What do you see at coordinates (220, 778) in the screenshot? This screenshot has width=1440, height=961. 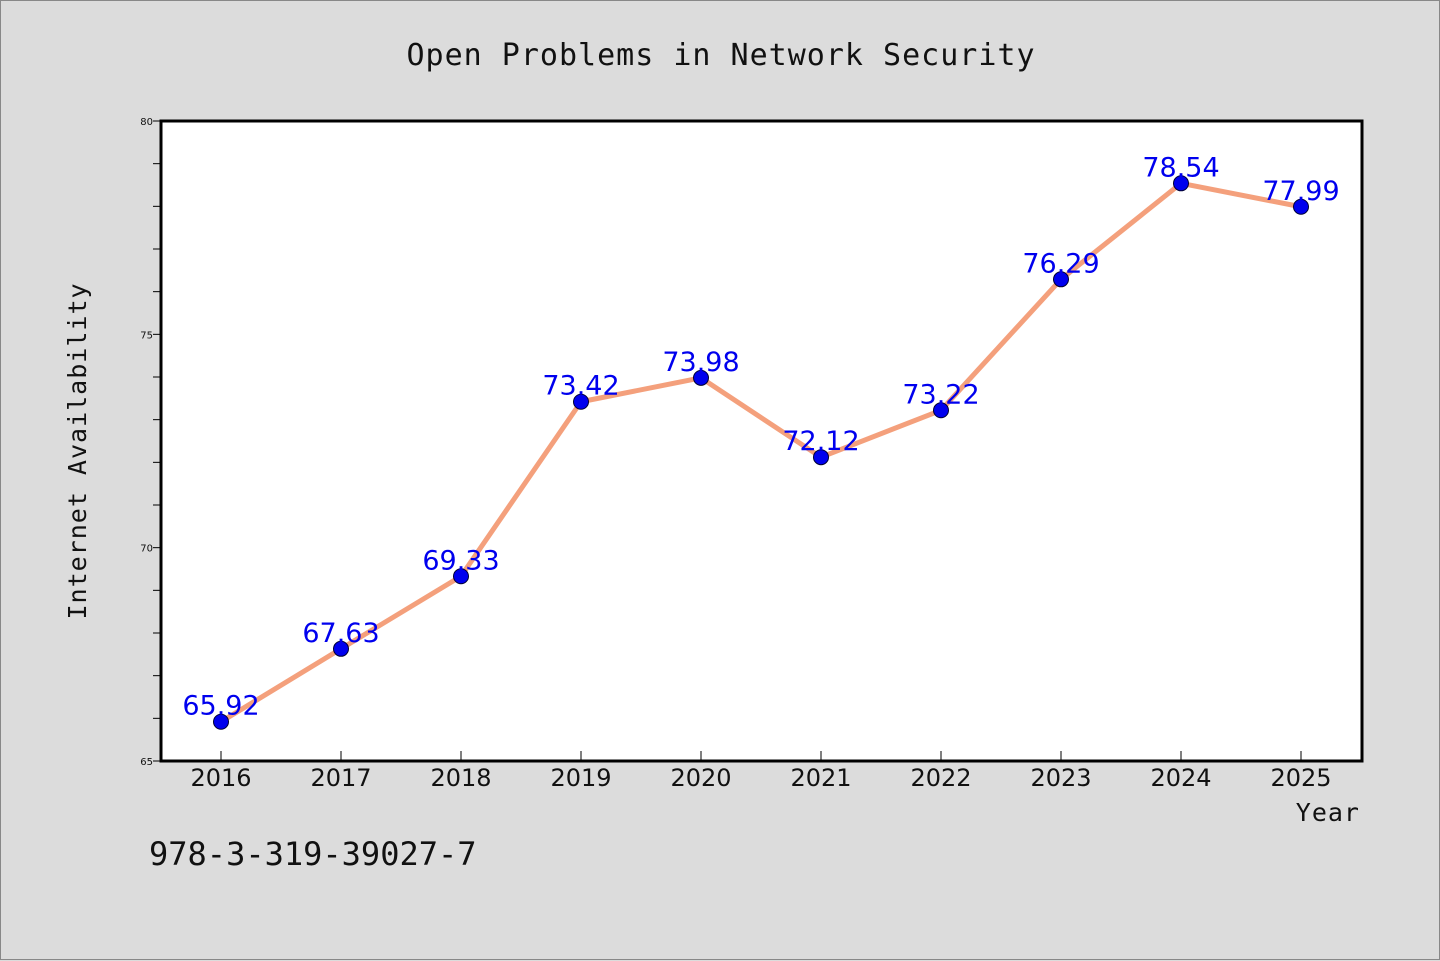 I see `x-tick-label: 2016` at bounding box center [220, 778].